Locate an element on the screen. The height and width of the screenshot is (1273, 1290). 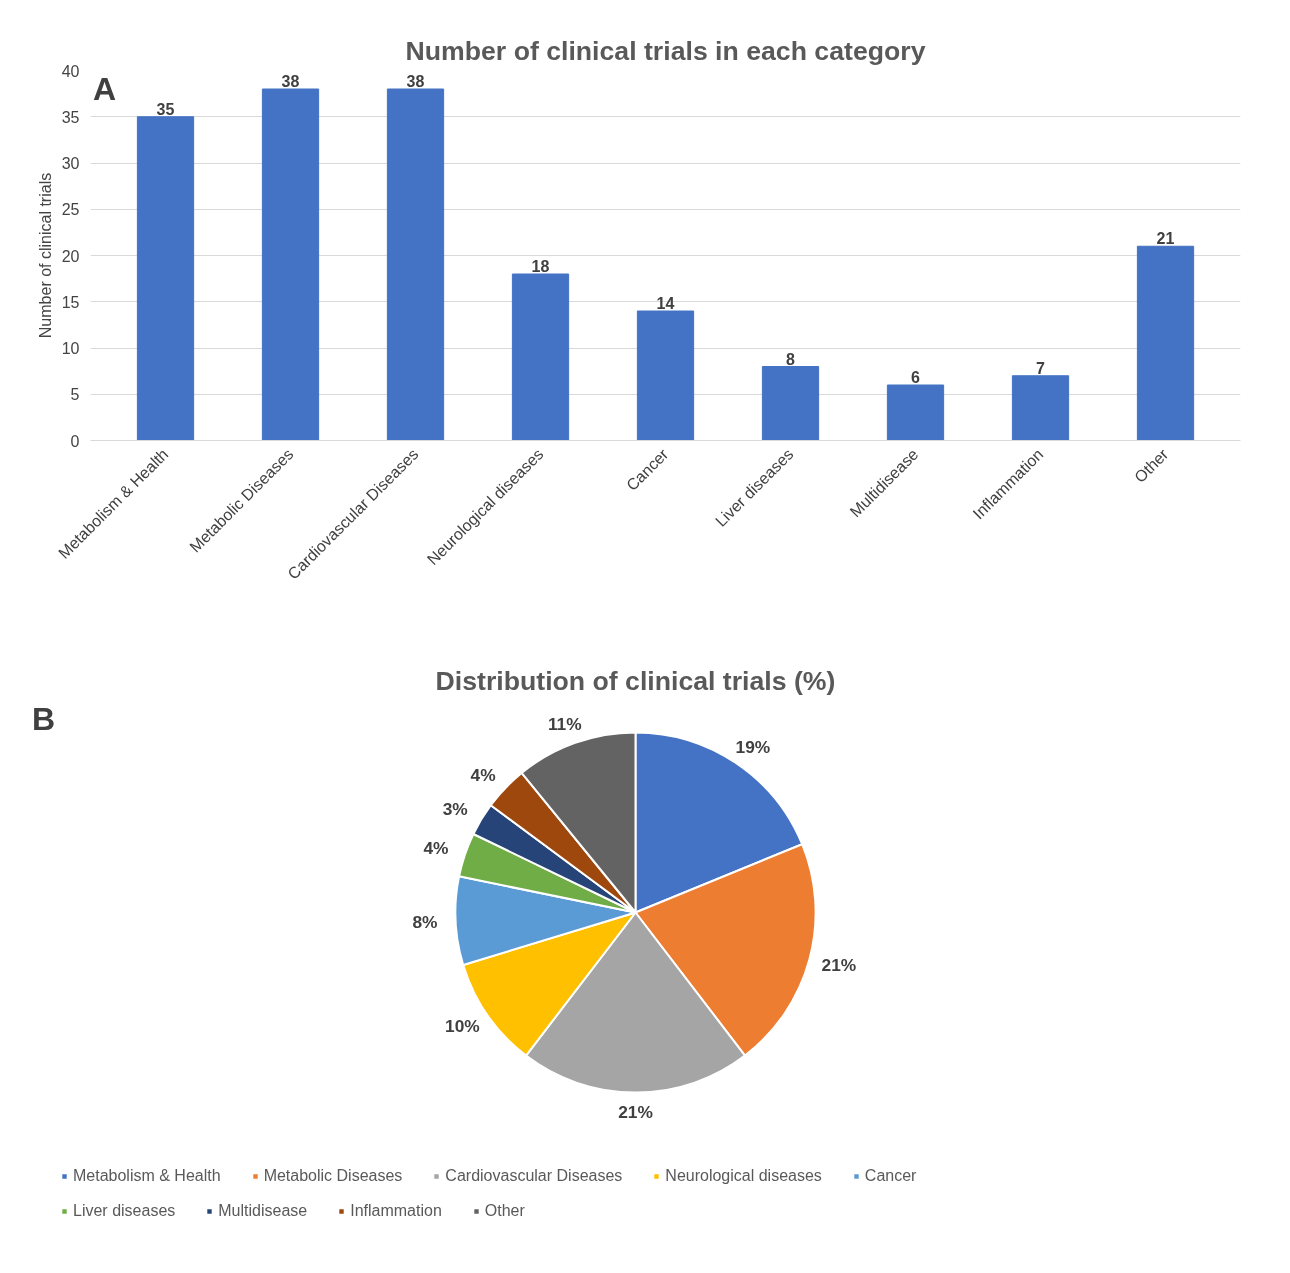
legend-label: Metabolism & Health is located at coordinates (147, 1176).